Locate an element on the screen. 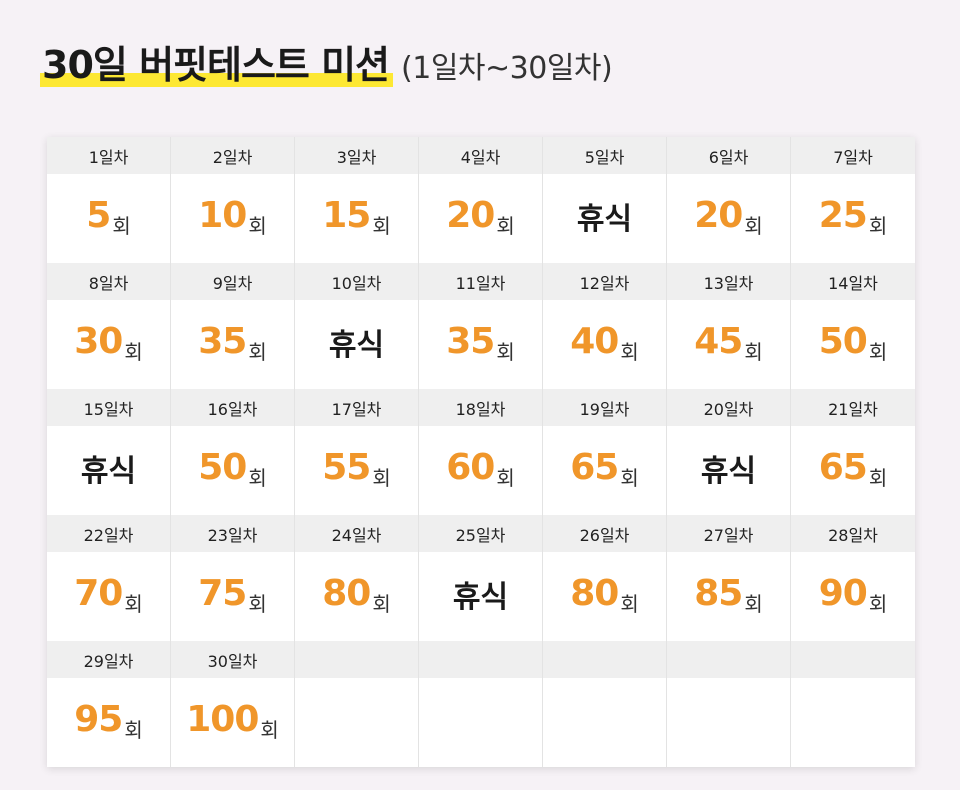 The height and width of the screenshot is (790, 960). day-label: 30일차 is located at coordinates (232, 659).